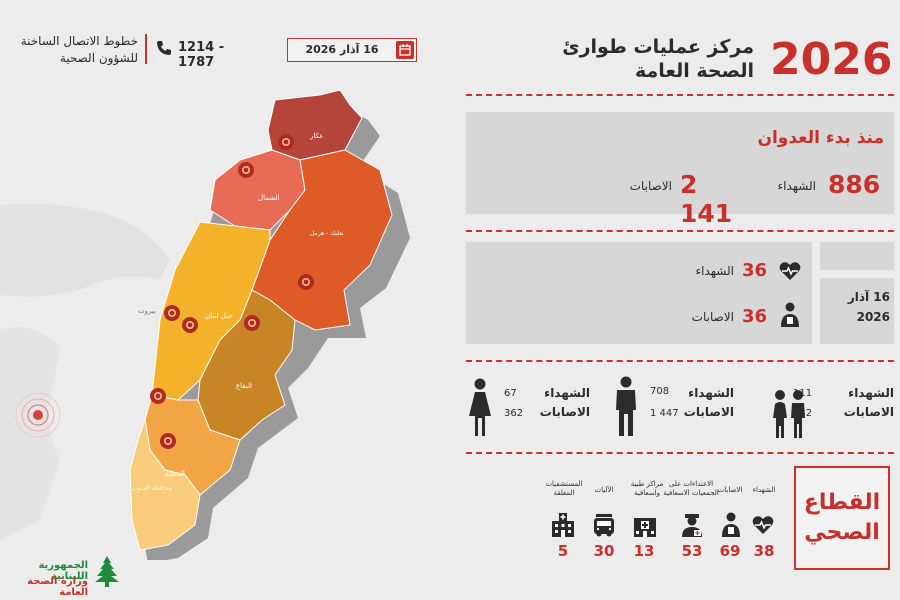 The height and width of the screenshot is (600, 900). What do you see at coordinates (269, 198) in the screenshot?
I see `label-north: الشمال` at bounding box center [269, 198].